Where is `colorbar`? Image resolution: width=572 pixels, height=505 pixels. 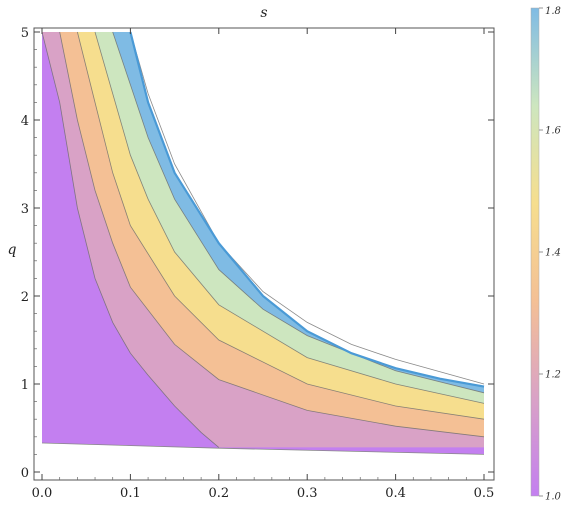
colorbar is located at coordinates (535, 252).